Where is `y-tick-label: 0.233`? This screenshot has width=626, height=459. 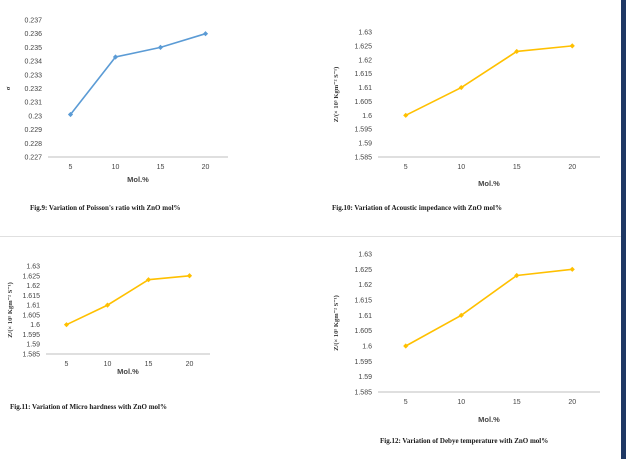 y-tick-label: 0.233 is located at coordinates (33, 75).